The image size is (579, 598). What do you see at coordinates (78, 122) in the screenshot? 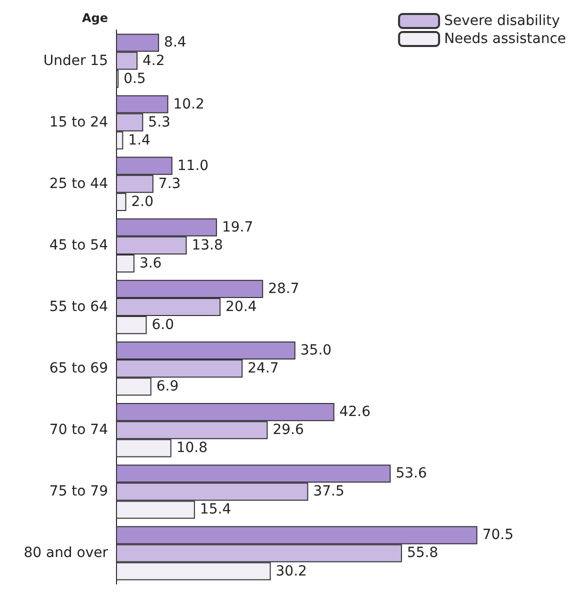
I see `y-tick-label: 15 to 24` at bounding box center [78, 122].